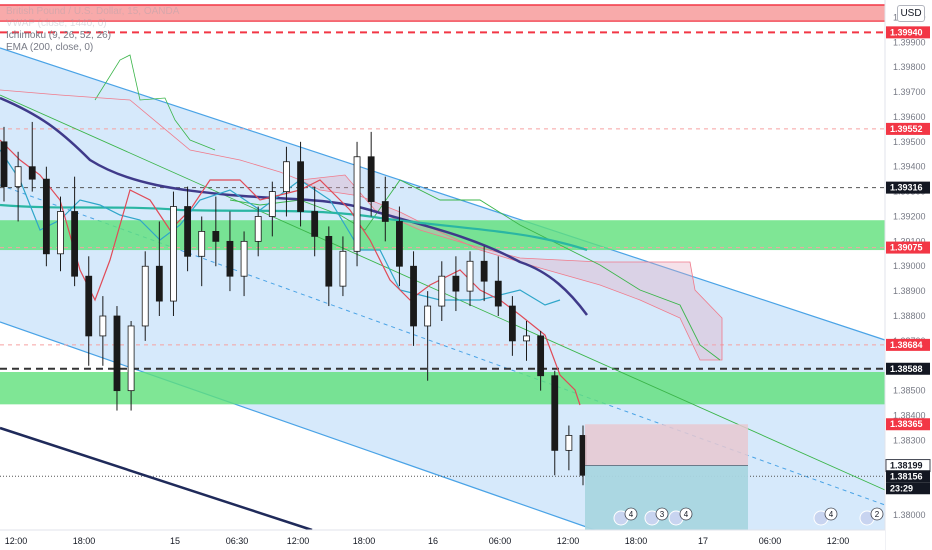 The width and height of the screenshot is (932, 550). I want to click on price-axis-background, so click(908, 275).